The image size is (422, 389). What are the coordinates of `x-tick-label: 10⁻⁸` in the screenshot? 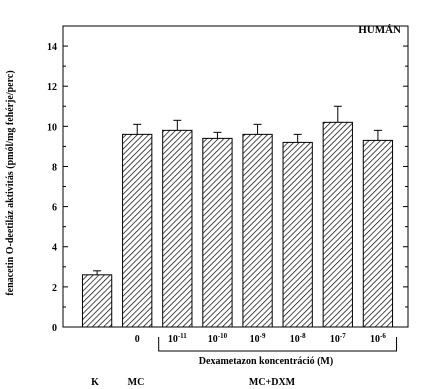 It's located at (298, 338).